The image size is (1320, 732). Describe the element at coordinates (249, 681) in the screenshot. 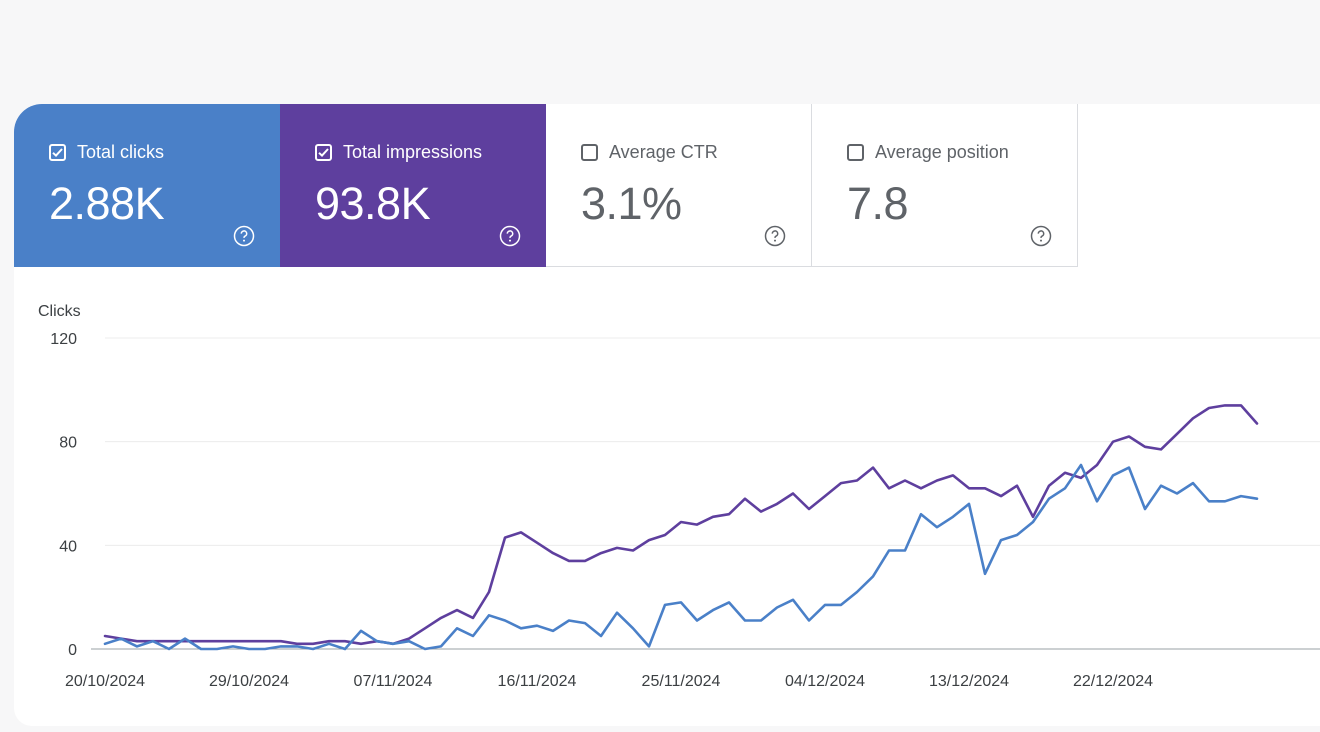

I see `x-tick-label: 29/10/2024` at that location.